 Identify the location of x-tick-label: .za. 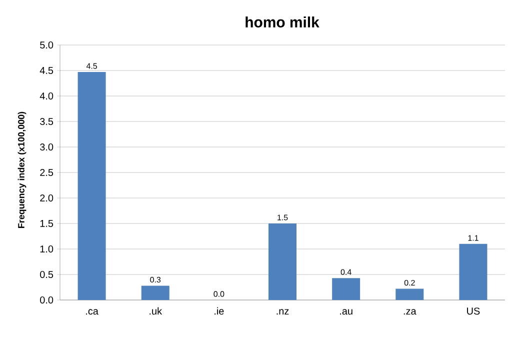
(410, 312).